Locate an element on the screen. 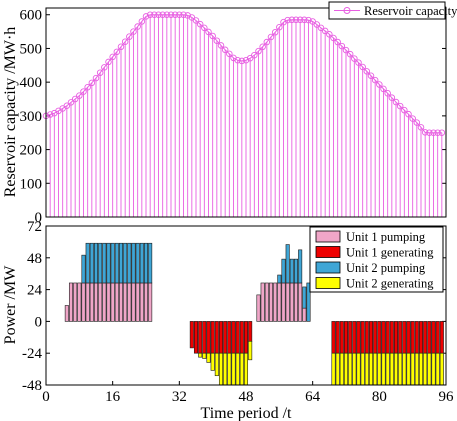  reservoir-legend-label: Reservoir capacity is located at coordinates (410, 11).